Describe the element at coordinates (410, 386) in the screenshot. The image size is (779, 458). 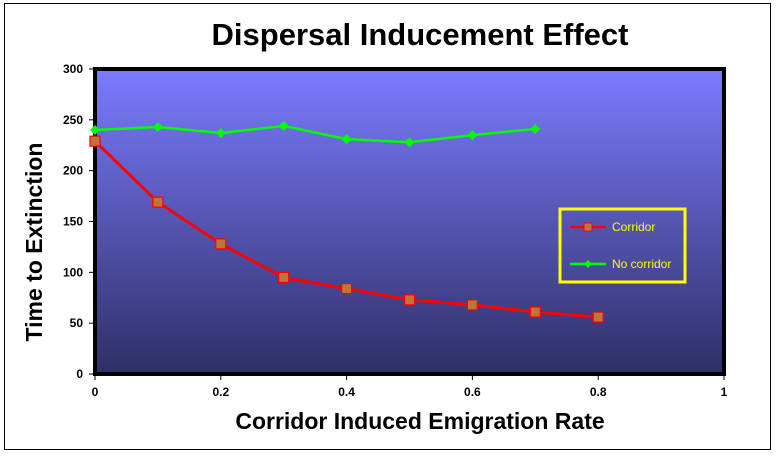
I see `x-axis-ticks: 0 0.2 0.4 0.6 0.8 1` at that location.